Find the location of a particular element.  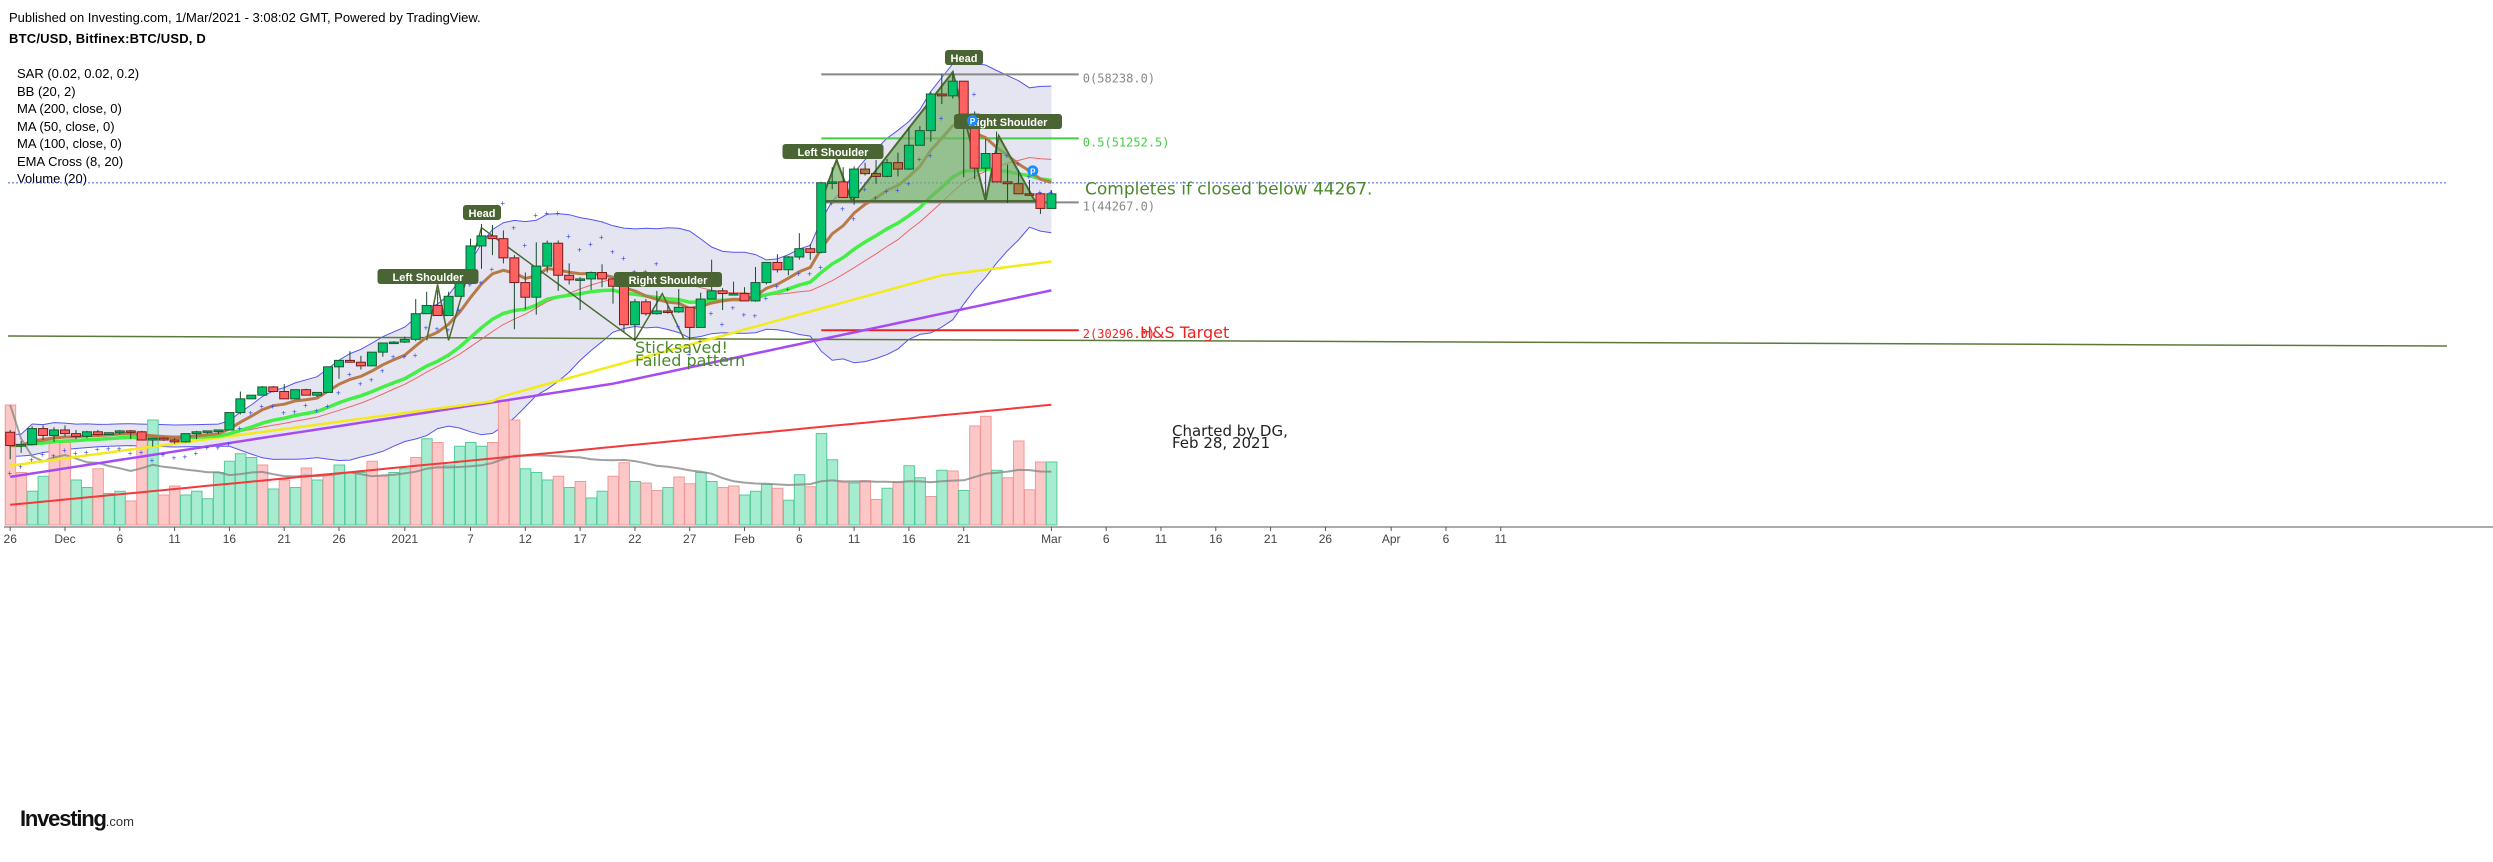

svg-text: 2021 is located at coordinates (404, 539).